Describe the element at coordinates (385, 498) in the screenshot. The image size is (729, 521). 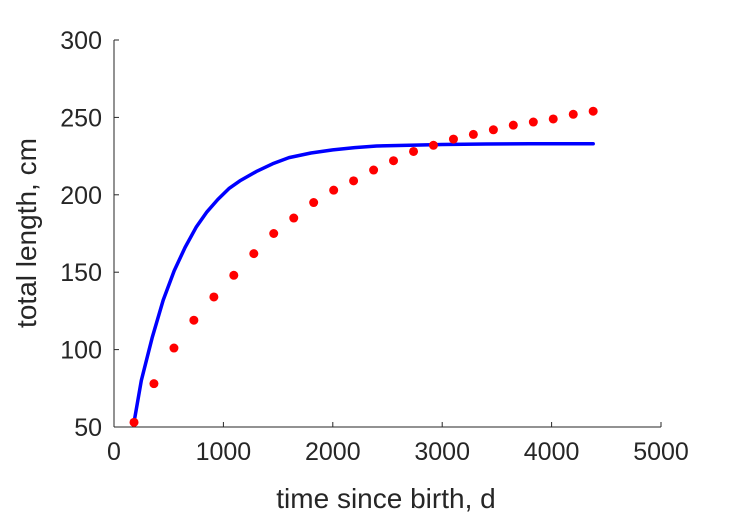
I see `x-axis-label: time since birth, d` at that location.